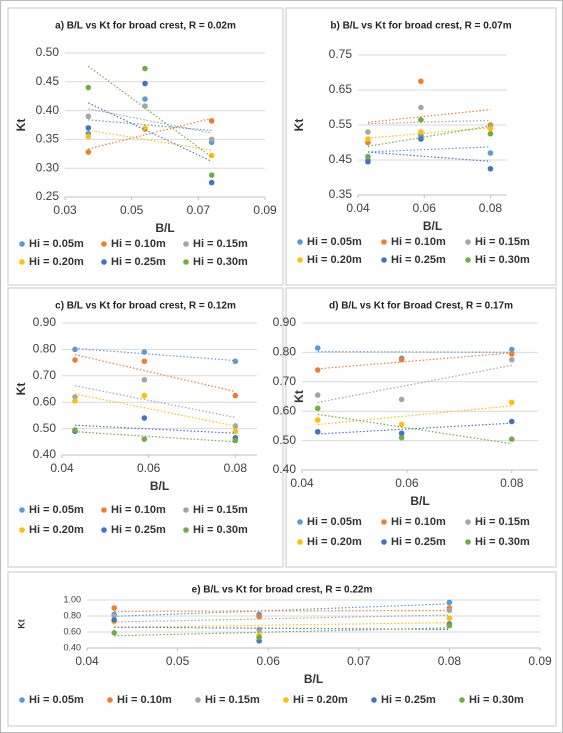 This screenshot has height=733, width=563. Describe the element at coordinates (145, 306) in the screenshot. I see `chart-title: c) B/L vs Kt for broad crest, R = 0.12m` at that location.